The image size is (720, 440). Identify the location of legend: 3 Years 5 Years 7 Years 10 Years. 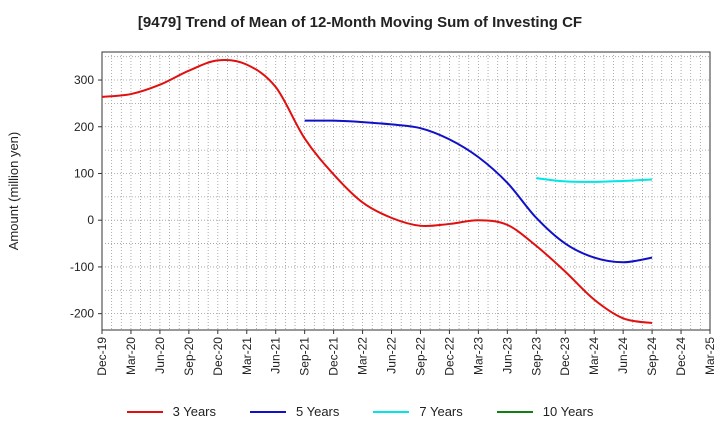
(360, 411).